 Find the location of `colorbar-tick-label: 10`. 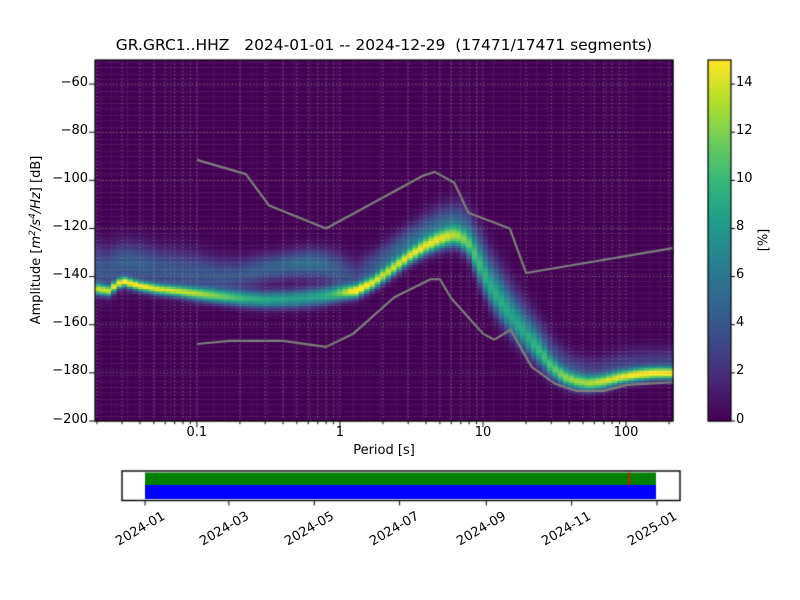

colorbar-tick-label: 10 is located at coordinates (744, 178).